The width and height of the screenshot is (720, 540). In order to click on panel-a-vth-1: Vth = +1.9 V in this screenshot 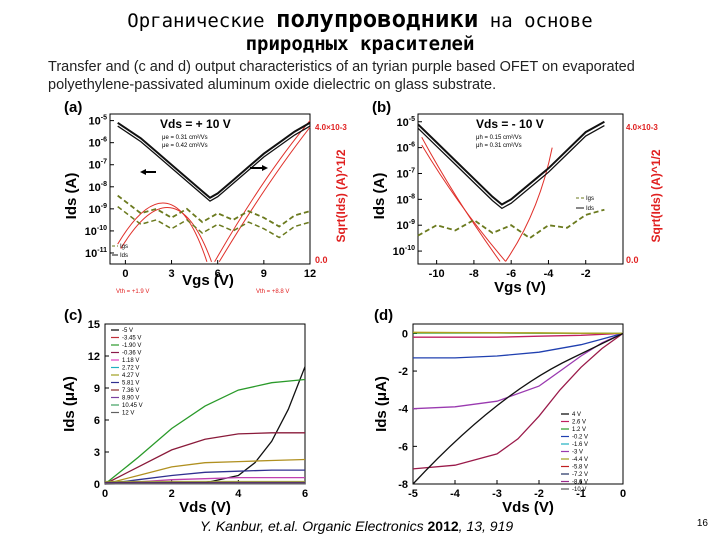, I will do `click(132, 292)`.